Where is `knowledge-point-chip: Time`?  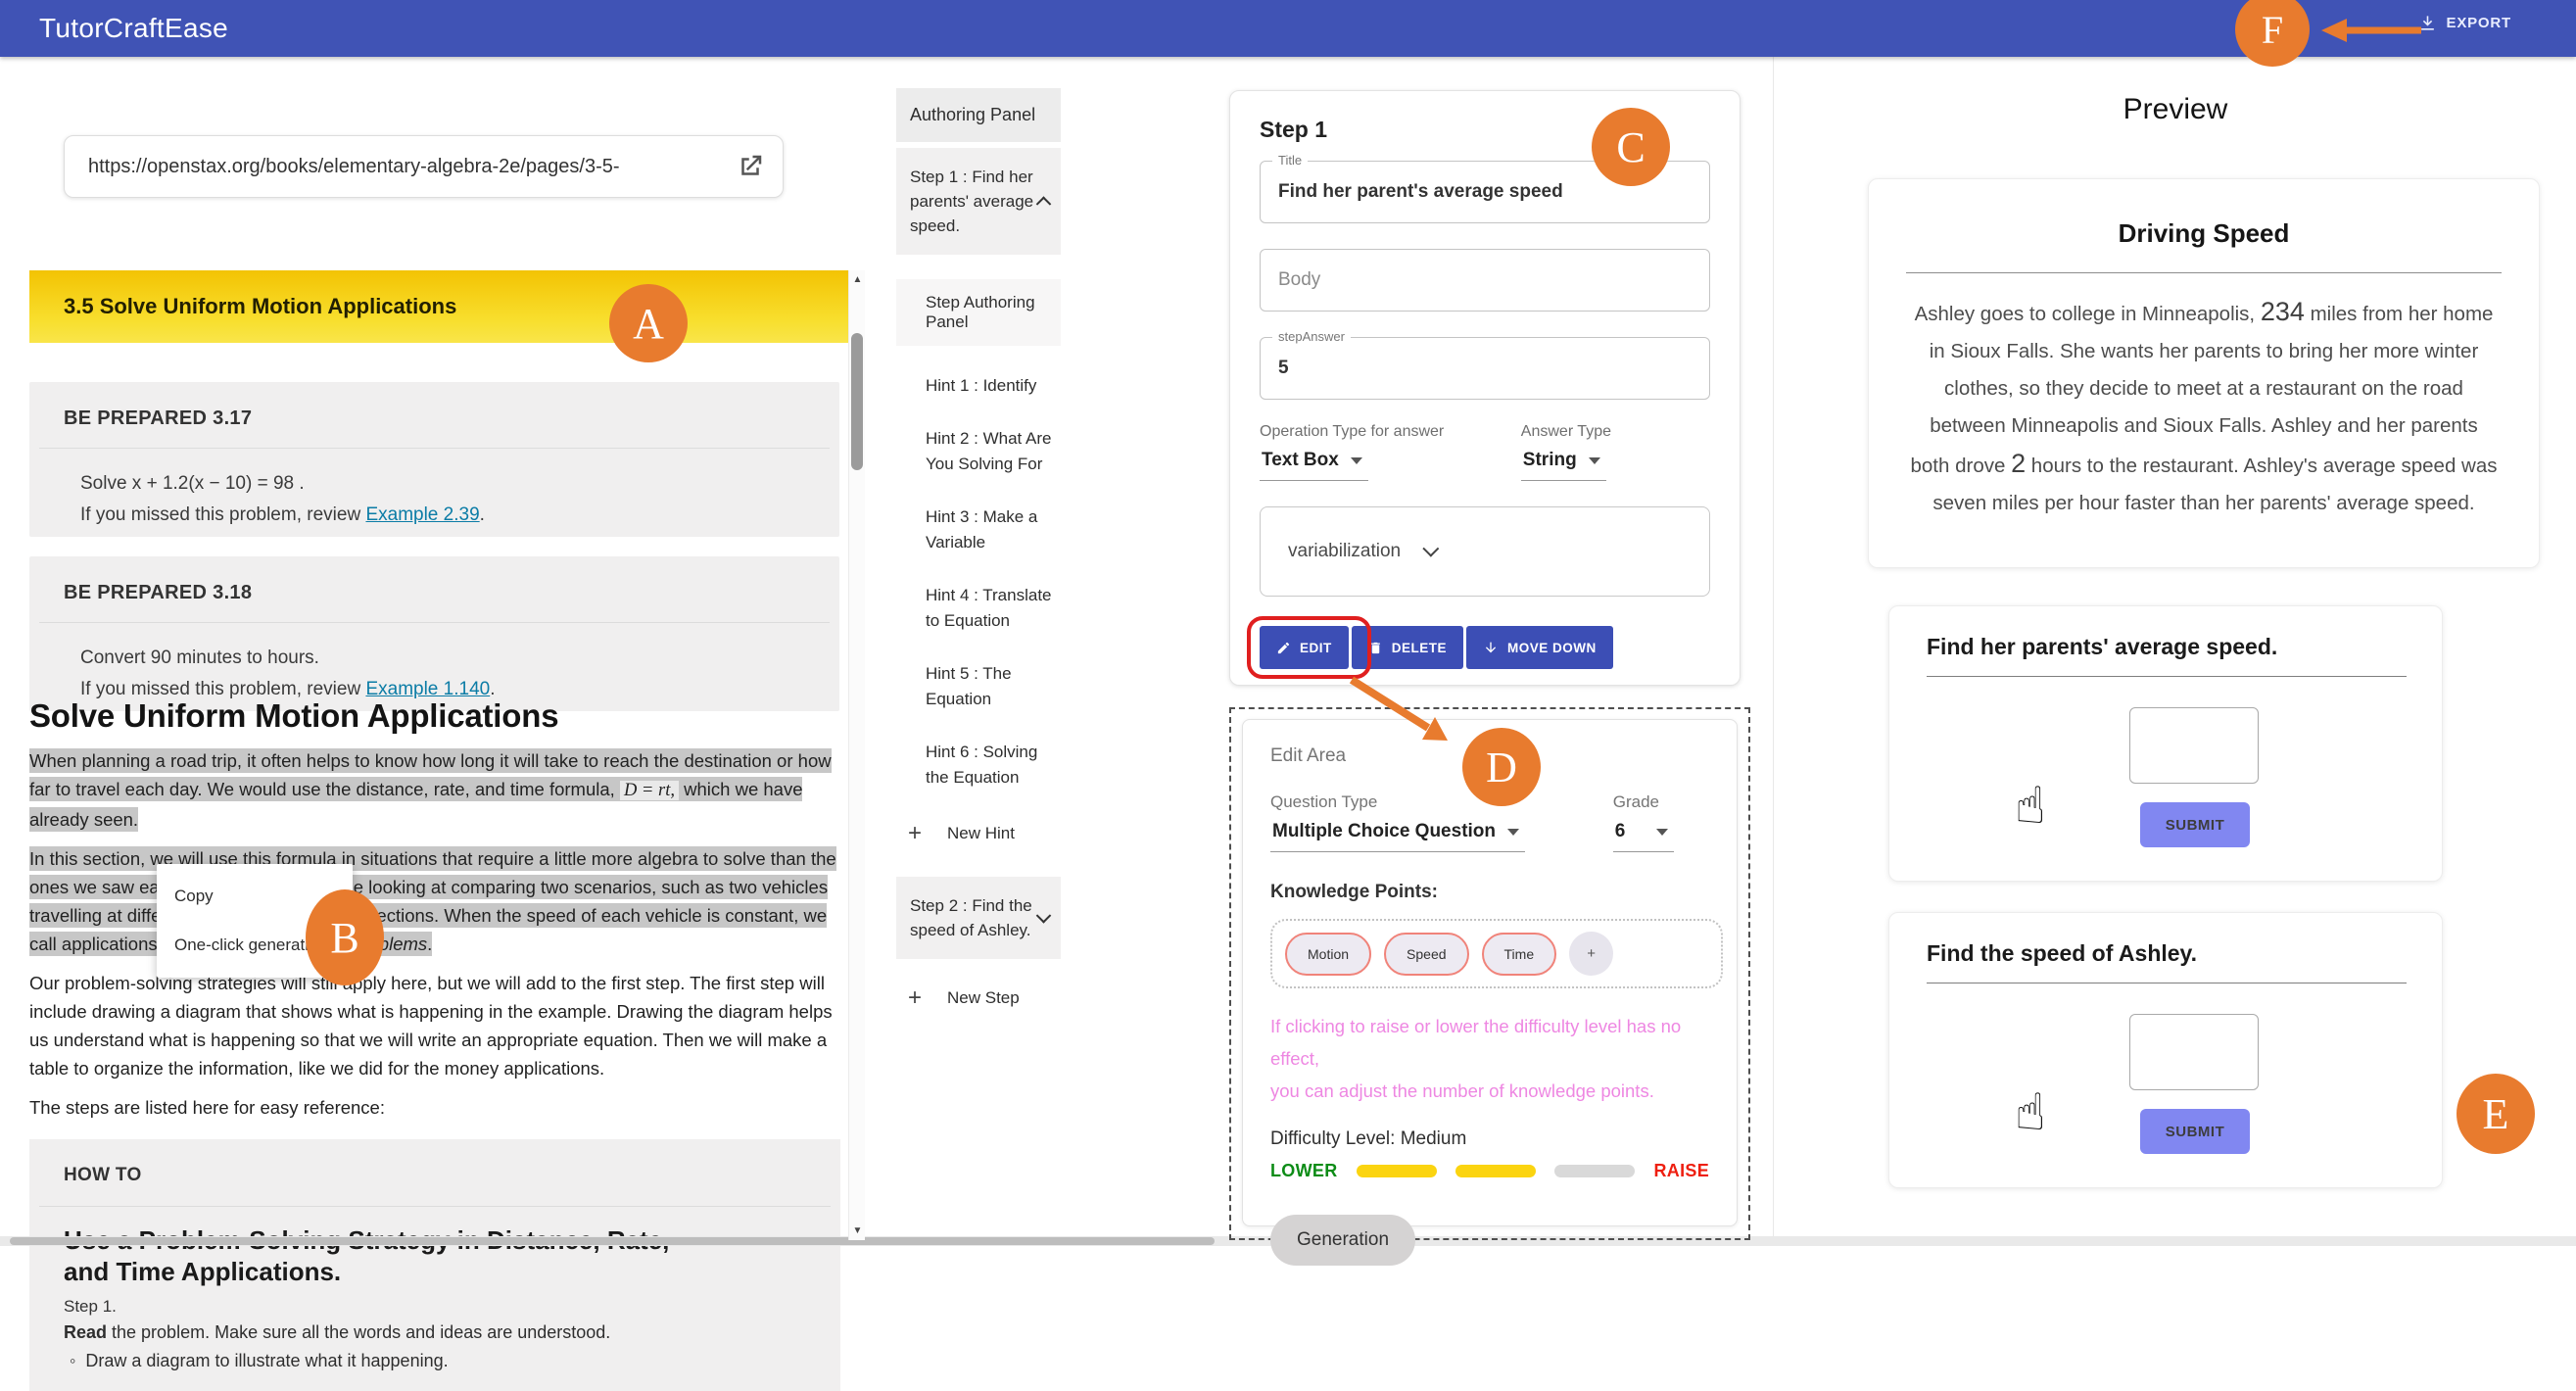 knowledge-point-chip: Time is located at coordinates (1519, 954).